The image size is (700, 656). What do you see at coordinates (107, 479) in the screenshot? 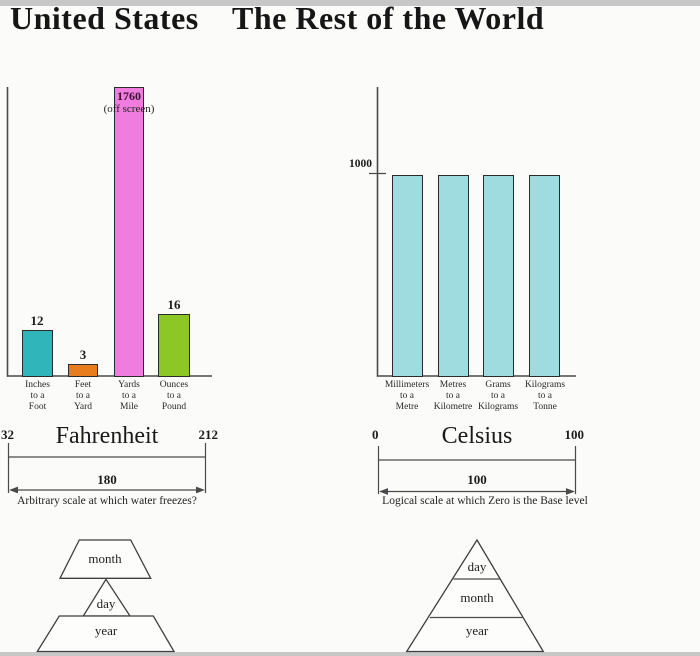
I see `fahrenheit-span: 180` at bounding box center [107, 479].